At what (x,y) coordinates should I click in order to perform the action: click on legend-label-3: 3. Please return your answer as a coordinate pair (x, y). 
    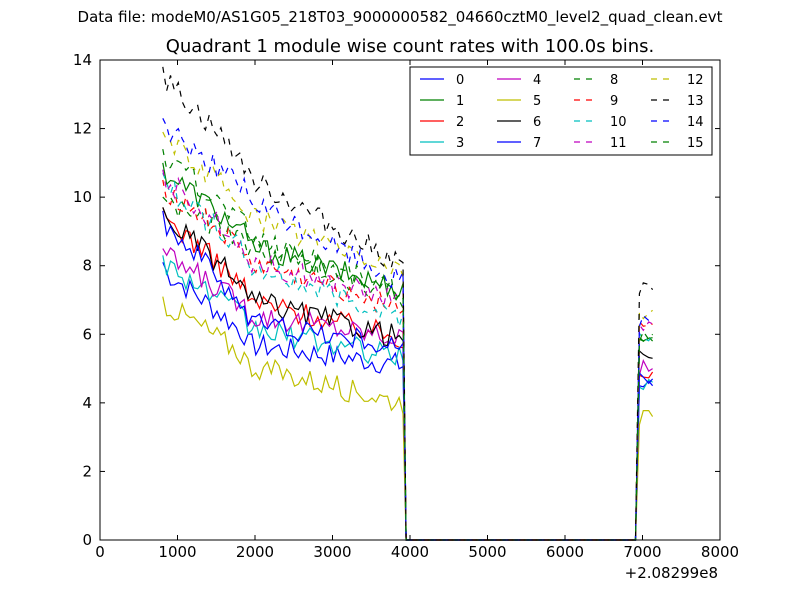
    Looking at the image, I should click on (460, 143).